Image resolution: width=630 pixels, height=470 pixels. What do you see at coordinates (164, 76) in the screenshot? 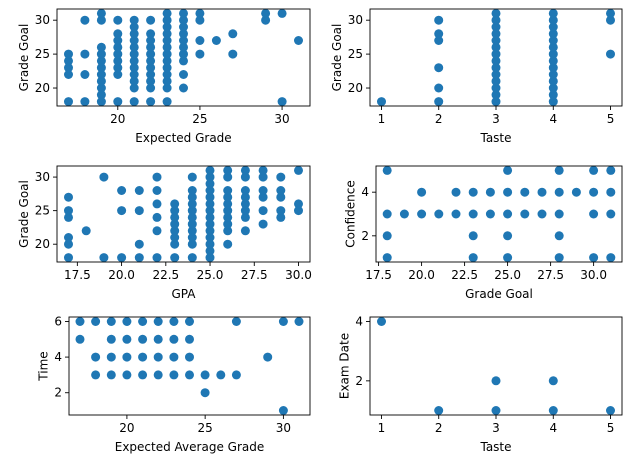
I see `subplot-1: 20 25 30 20 25 30 Expected Grade Grade Goal` at bounding box center [164, 76].